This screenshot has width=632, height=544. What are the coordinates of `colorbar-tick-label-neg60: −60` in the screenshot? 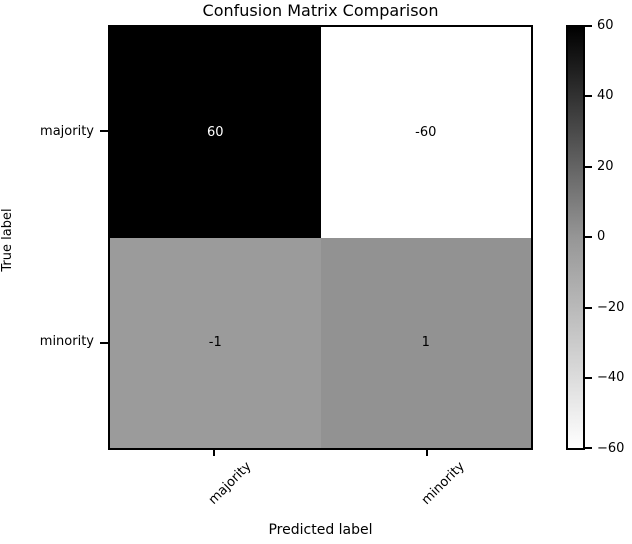 It's located at (611, 448).